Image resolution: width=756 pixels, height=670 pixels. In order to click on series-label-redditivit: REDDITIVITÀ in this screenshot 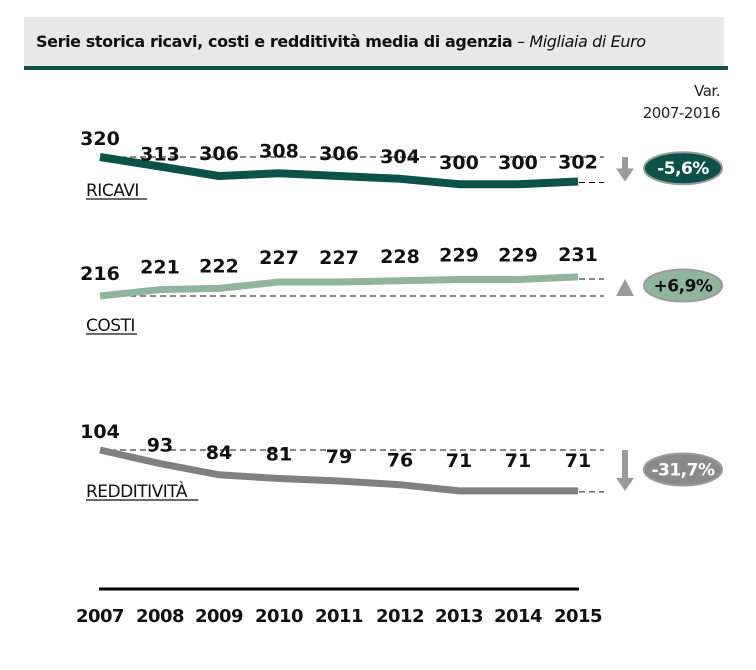, I will do `click(137, 491)`.